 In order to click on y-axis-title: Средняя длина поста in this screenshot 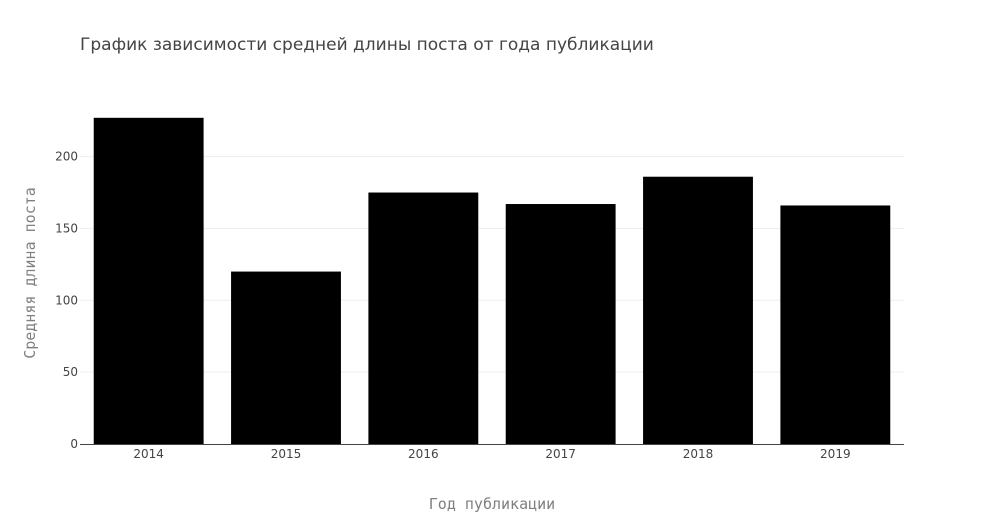, I will do `click(30, 273)`.